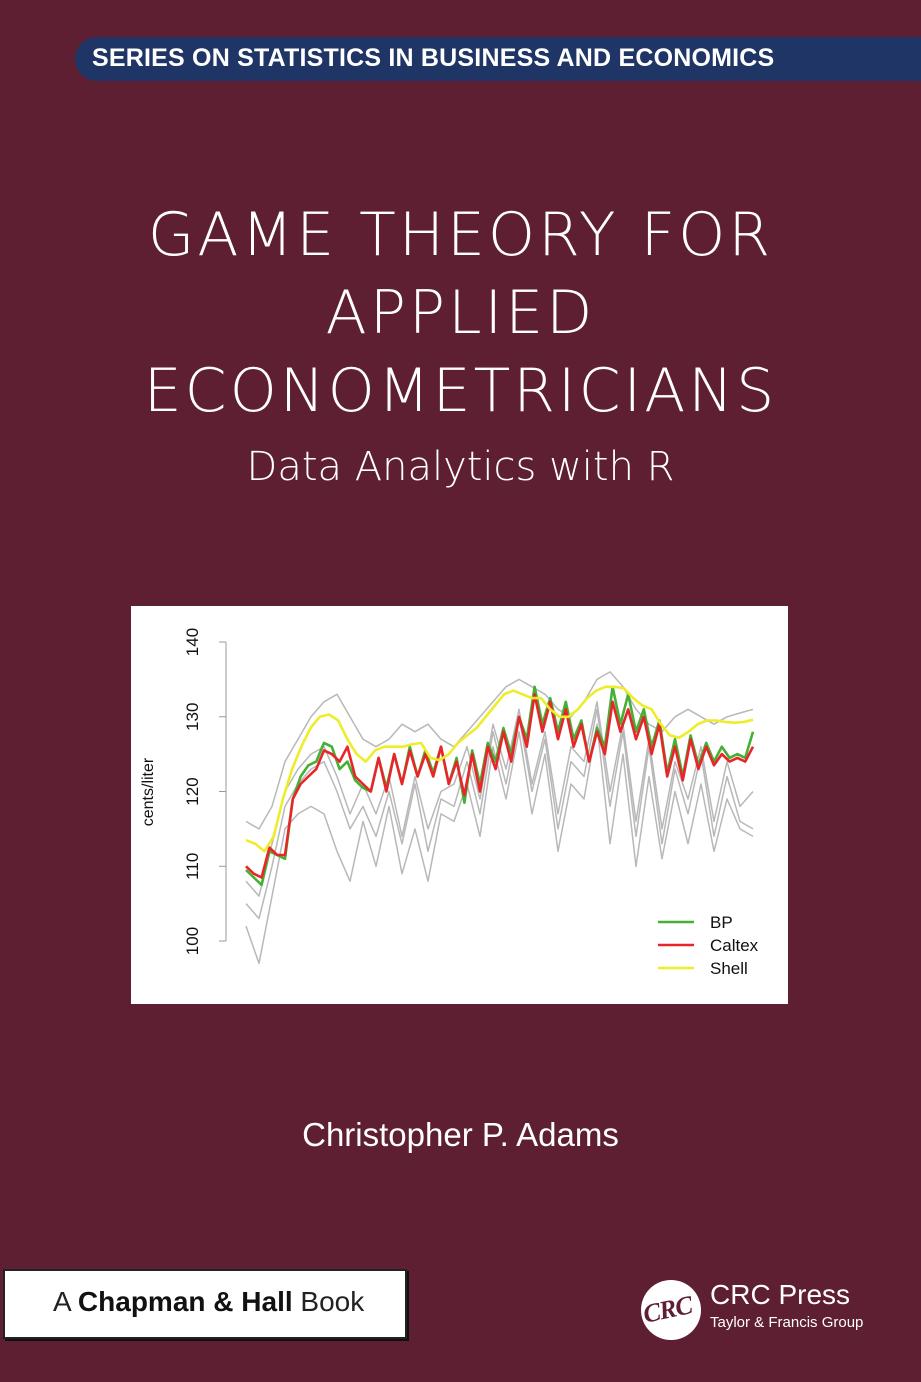  I want to click on y-tick-label: 110, so click(192, 866).